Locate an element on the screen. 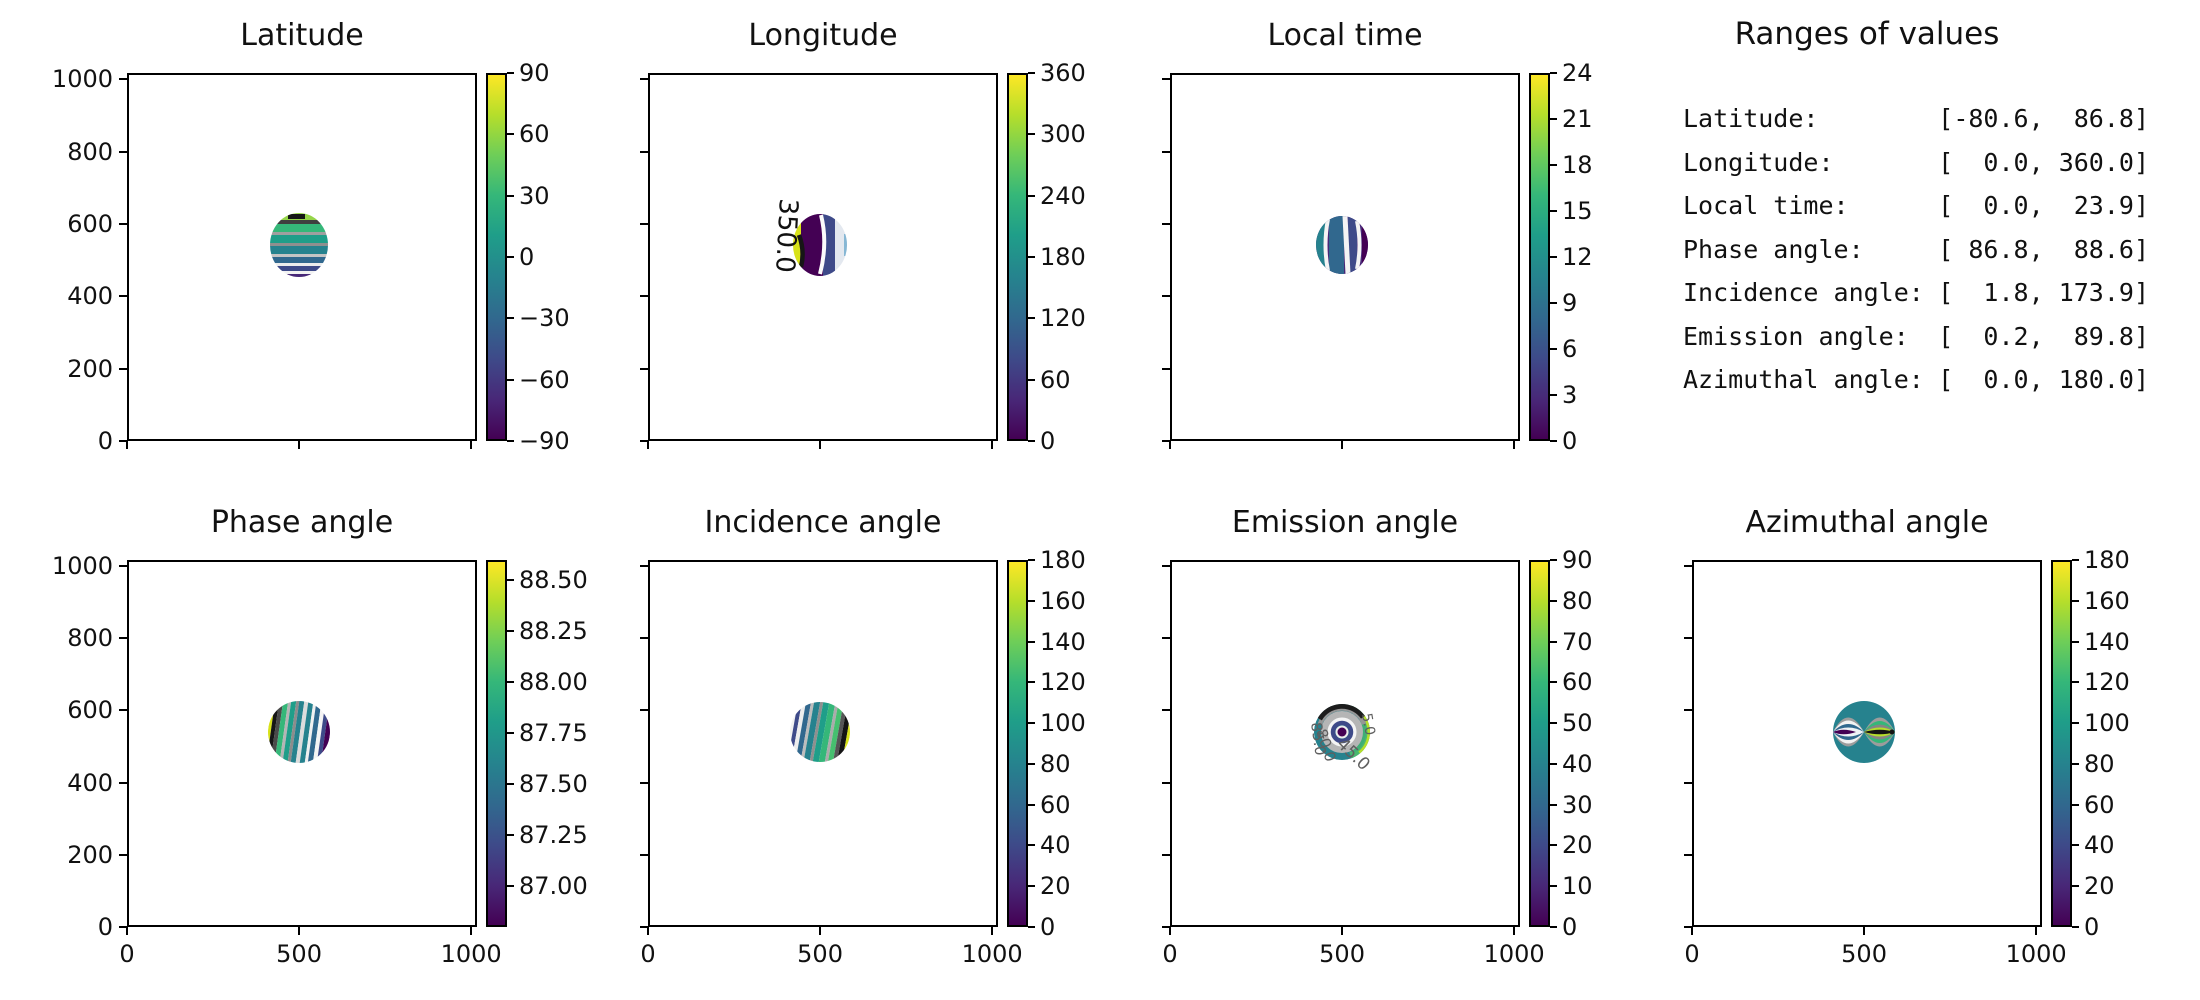  colorbar-tick-label: 87.75 is located at coordinates (553, 733).